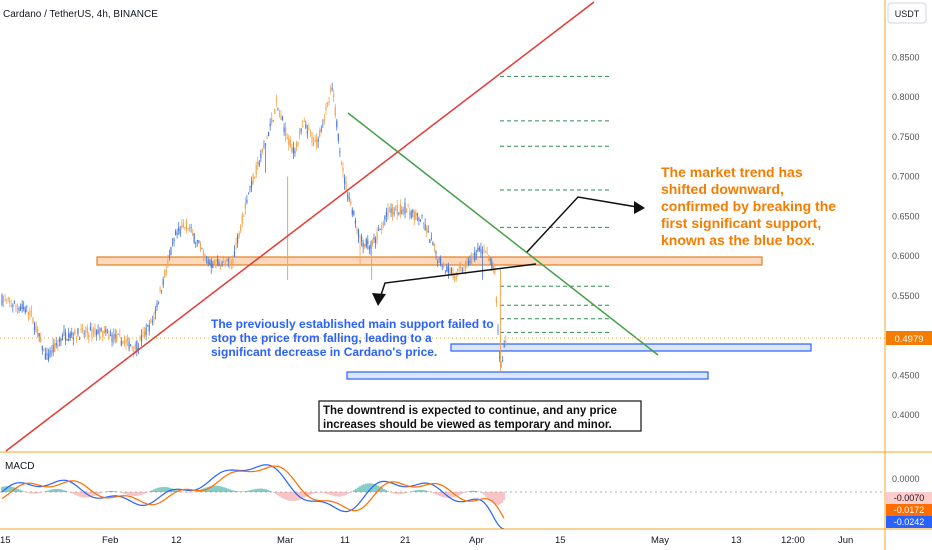 This screenshot has height=550, width=932. I want to click on macd-badge-1-label: -0.0070, so click(909, 498).